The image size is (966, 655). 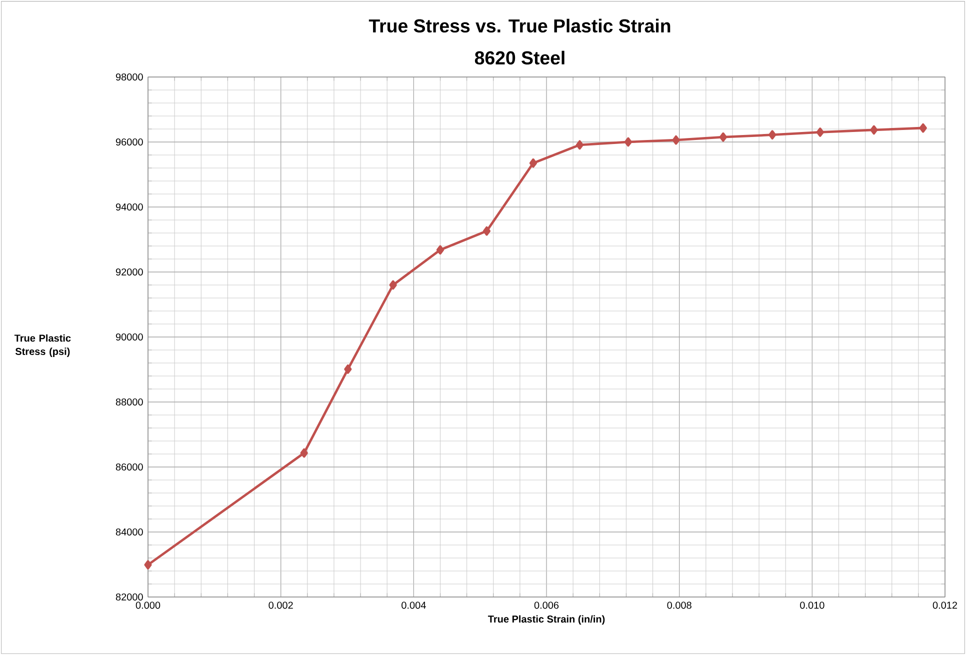 What do you see at coordinates (519, 57) in the screenshot?
I see `chart-subtitle: 8620 Steel` at bounding box center [519, 57].